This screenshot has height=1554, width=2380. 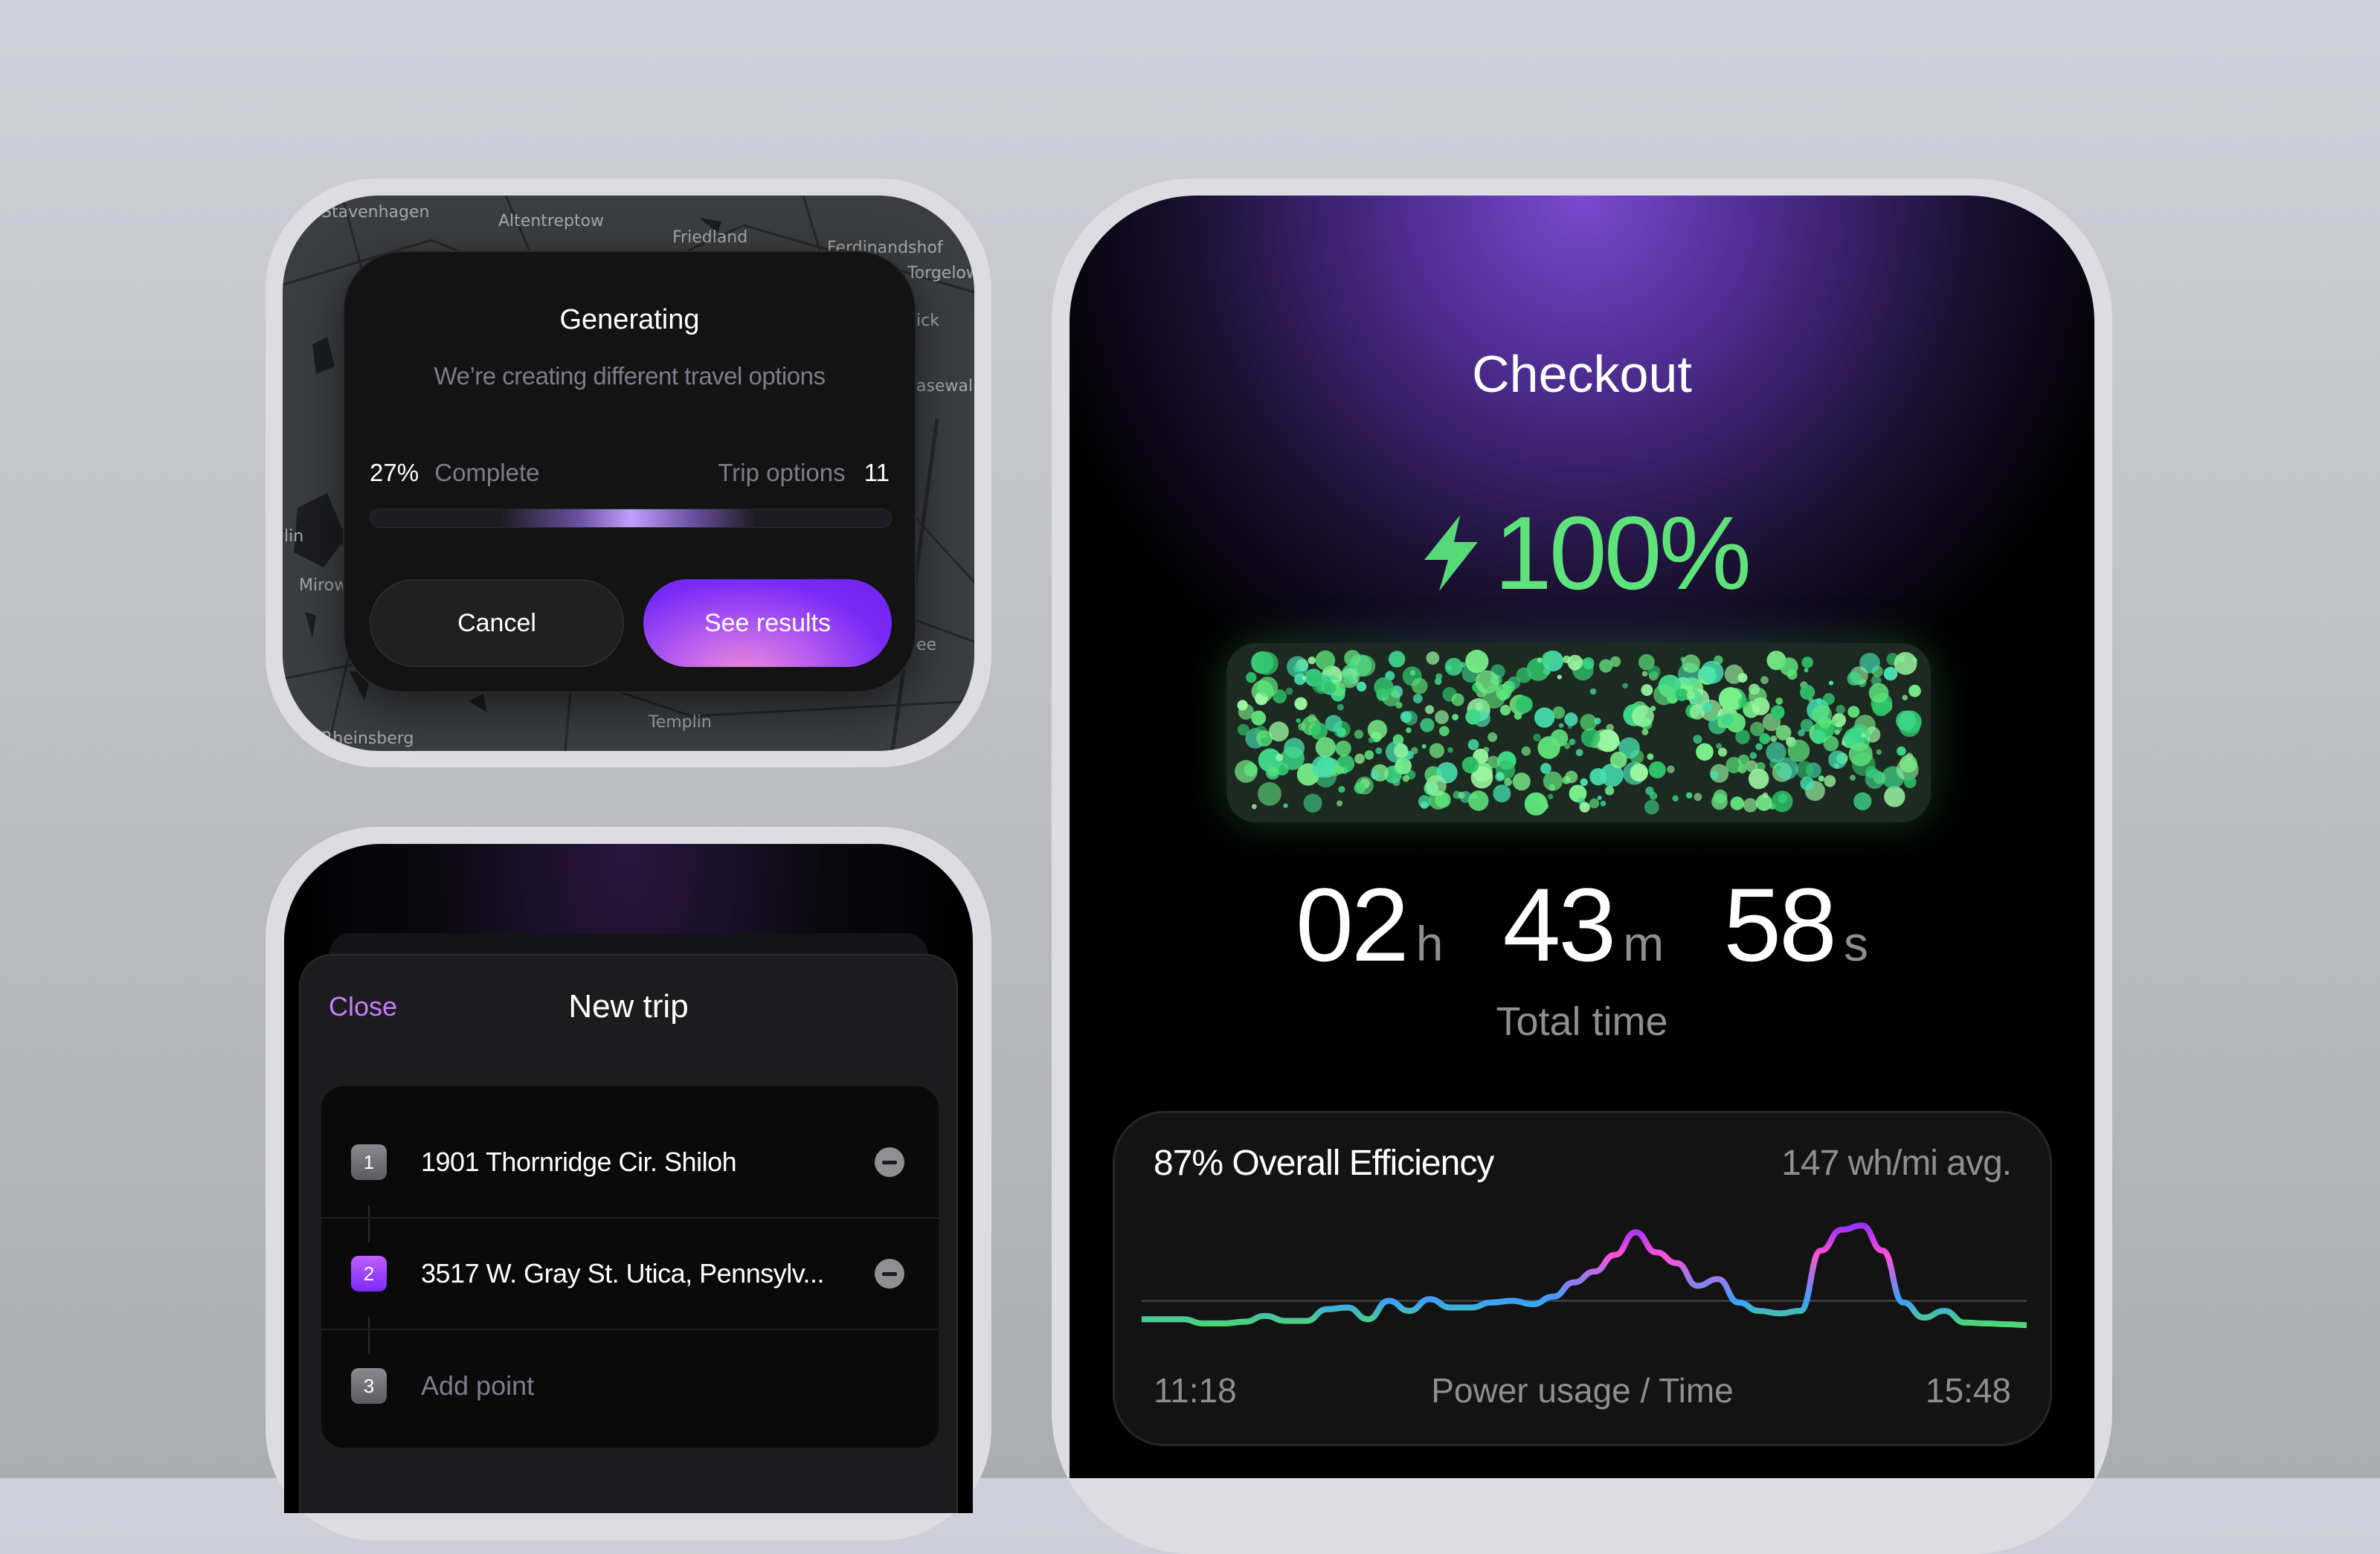 I want to click on battery-bar, so click(x=1579, y=732).